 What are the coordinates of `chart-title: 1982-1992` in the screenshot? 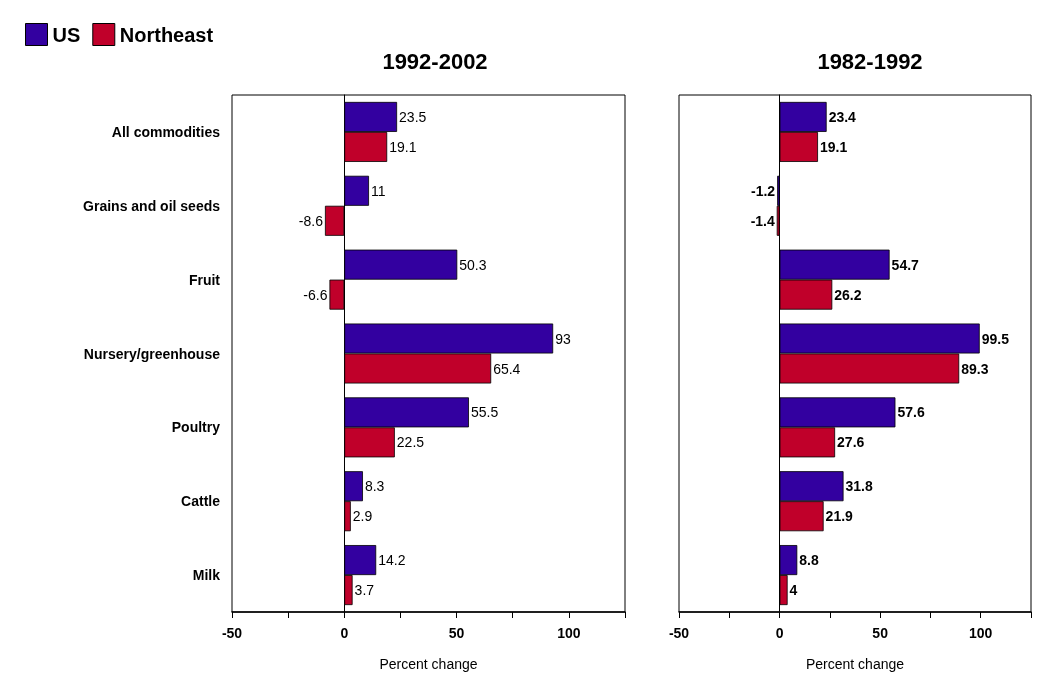 It's located at (870, 61).